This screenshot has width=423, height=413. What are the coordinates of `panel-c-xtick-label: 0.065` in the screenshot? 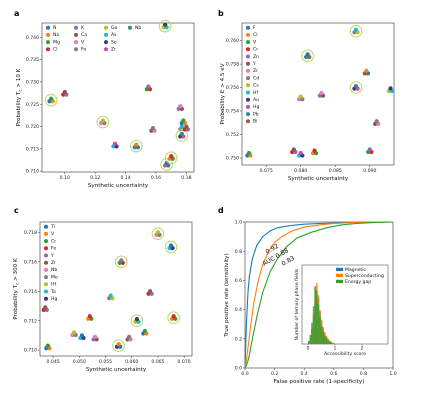 It's located at (157, 362).